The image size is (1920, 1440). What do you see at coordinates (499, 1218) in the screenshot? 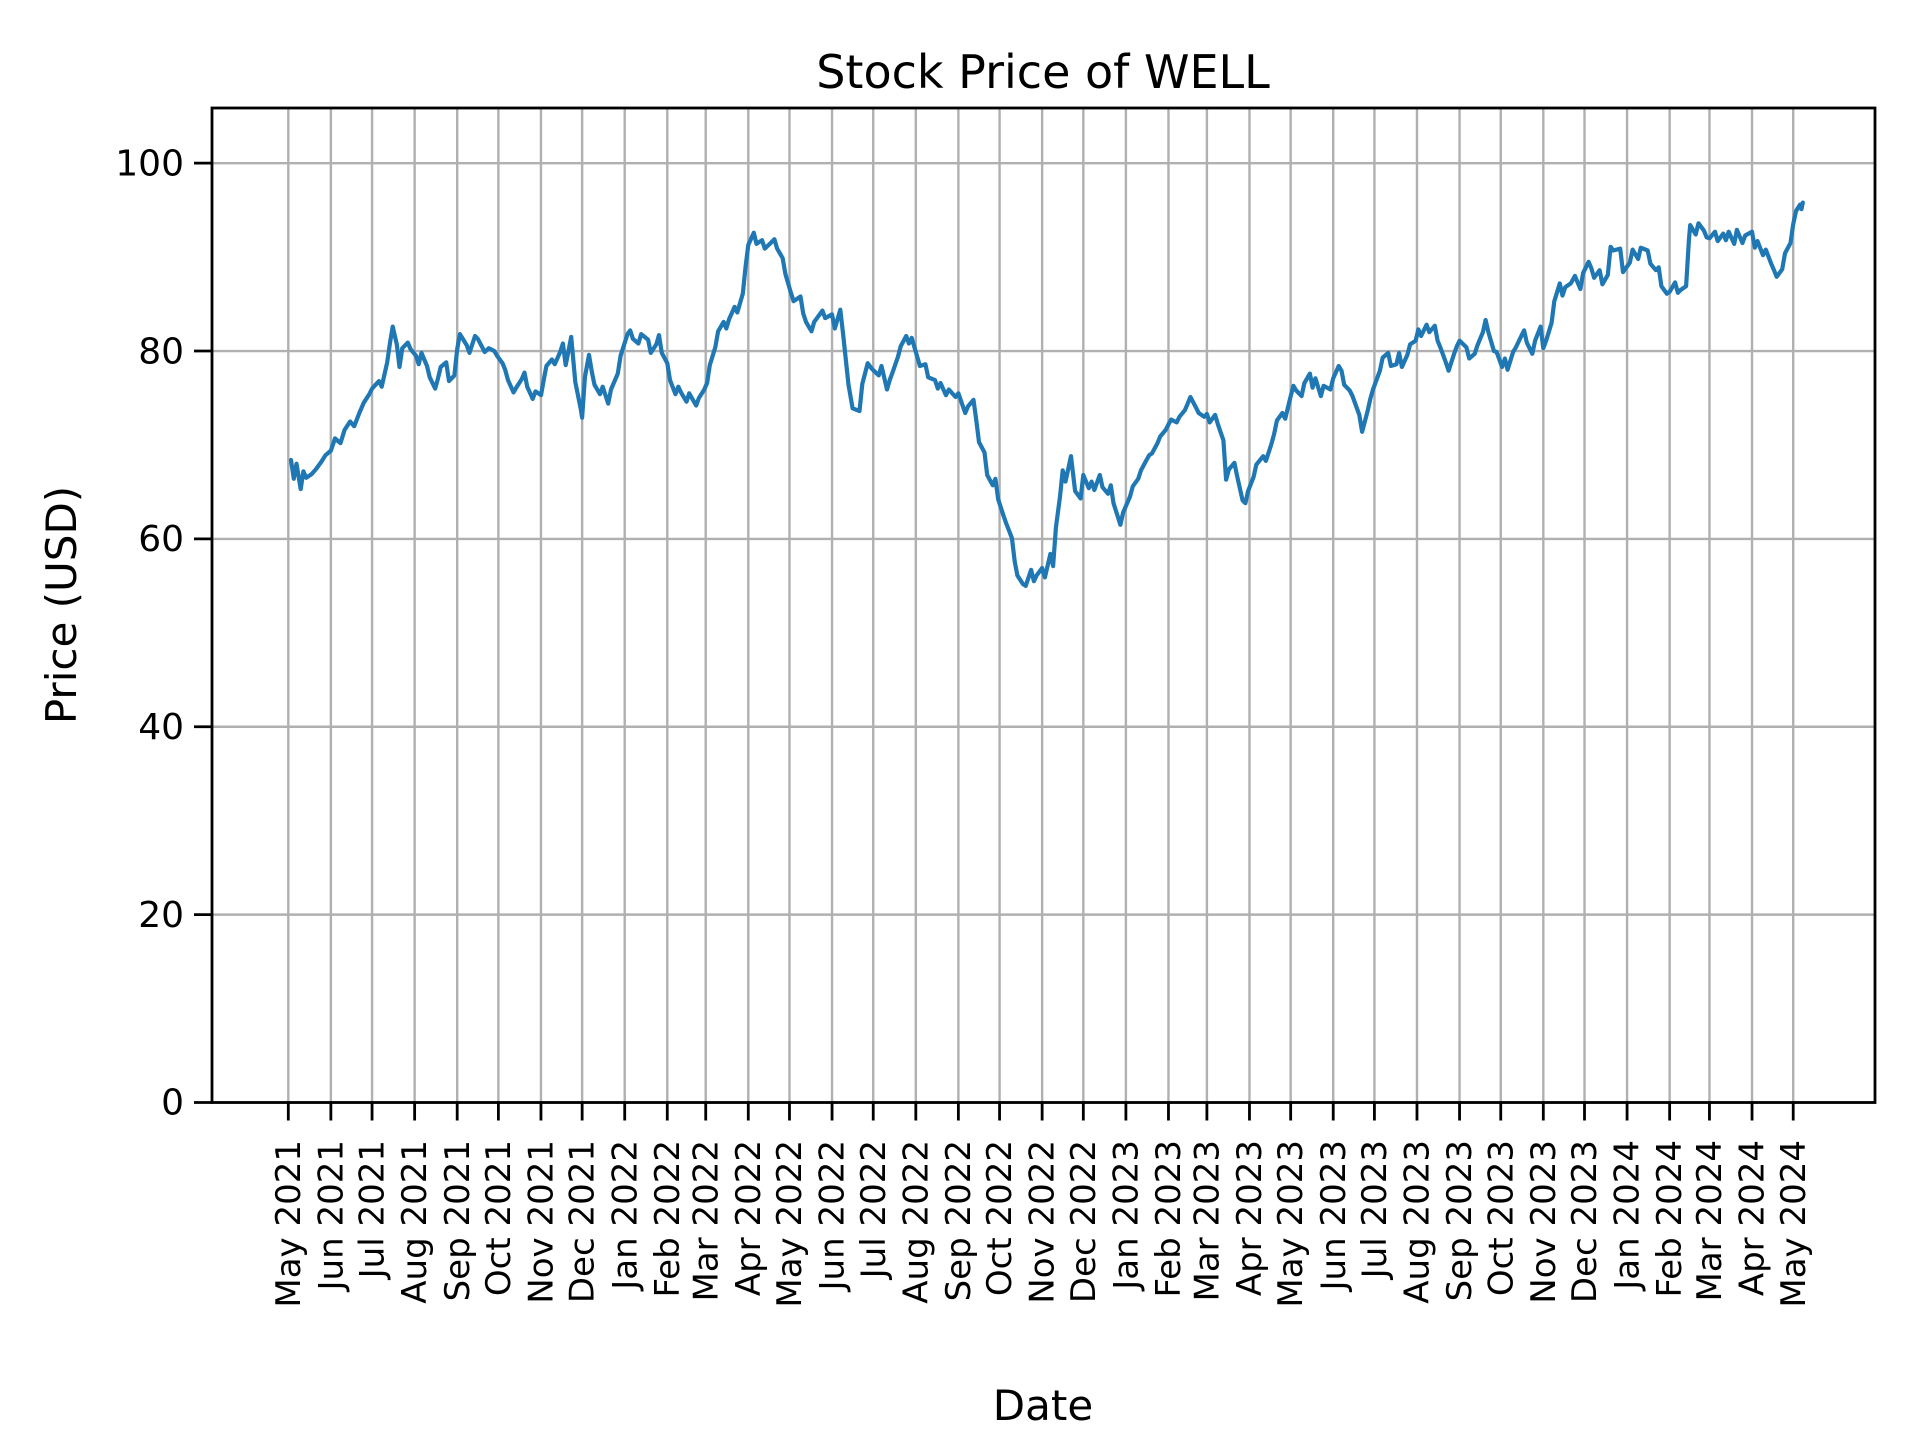
I see `x-tick-label: Oct 2021` at bounding box center [499, 1218].